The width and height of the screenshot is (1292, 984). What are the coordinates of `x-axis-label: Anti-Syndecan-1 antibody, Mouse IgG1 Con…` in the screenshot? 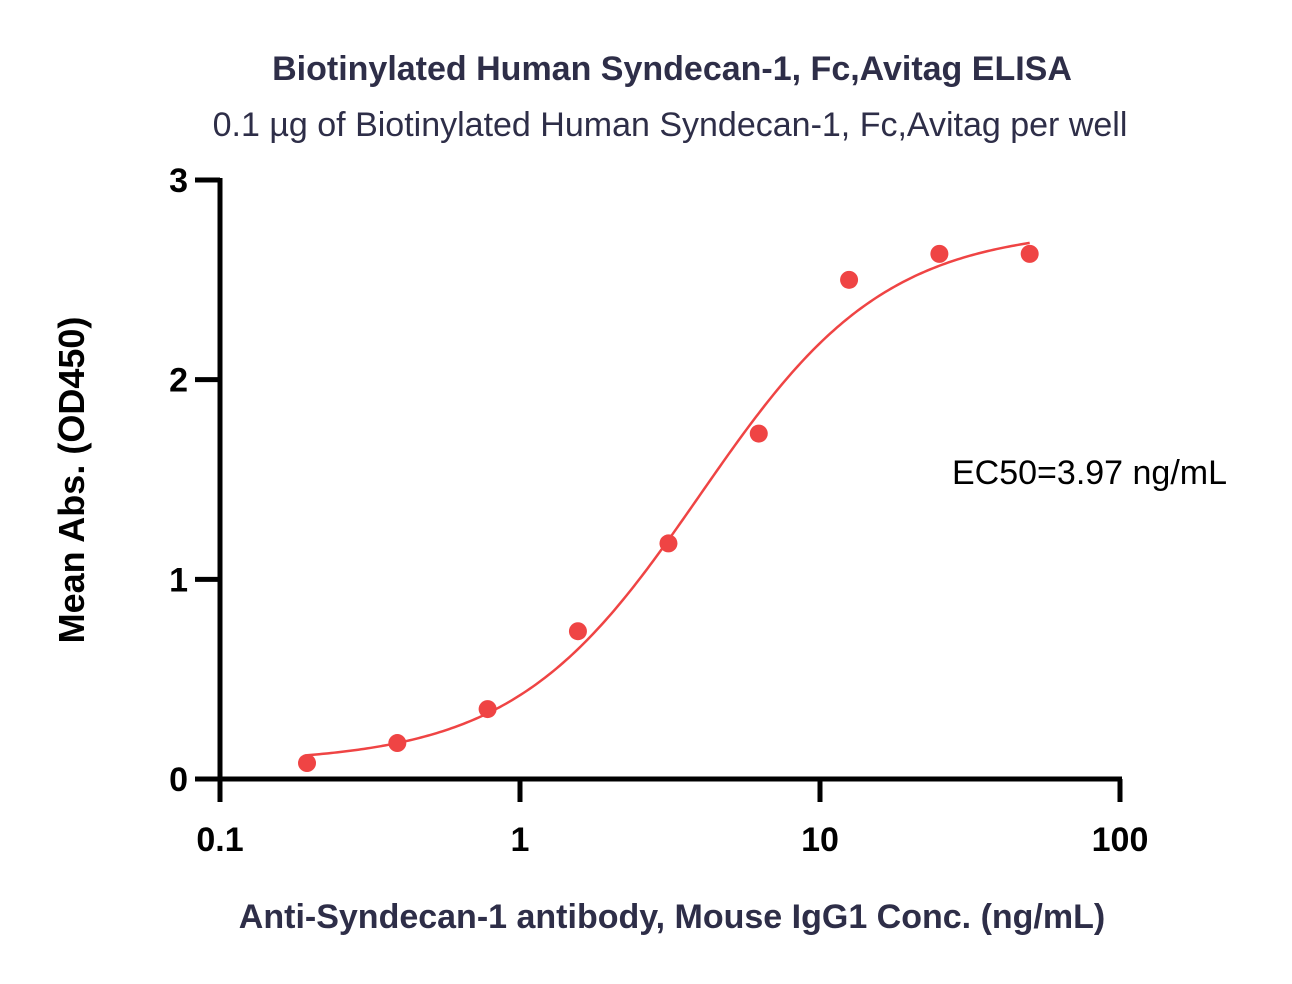 It's located at (672, 917).